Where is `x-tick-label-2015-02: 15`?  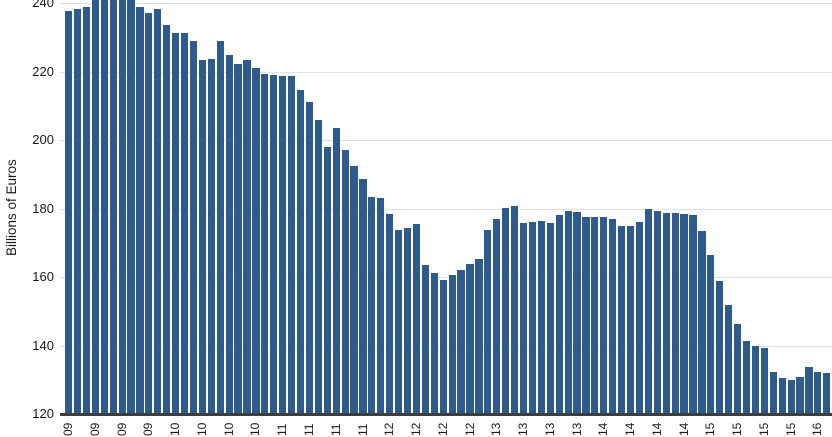 x-tick-label-2015-02: 15 is located at coordinates (710, 429).